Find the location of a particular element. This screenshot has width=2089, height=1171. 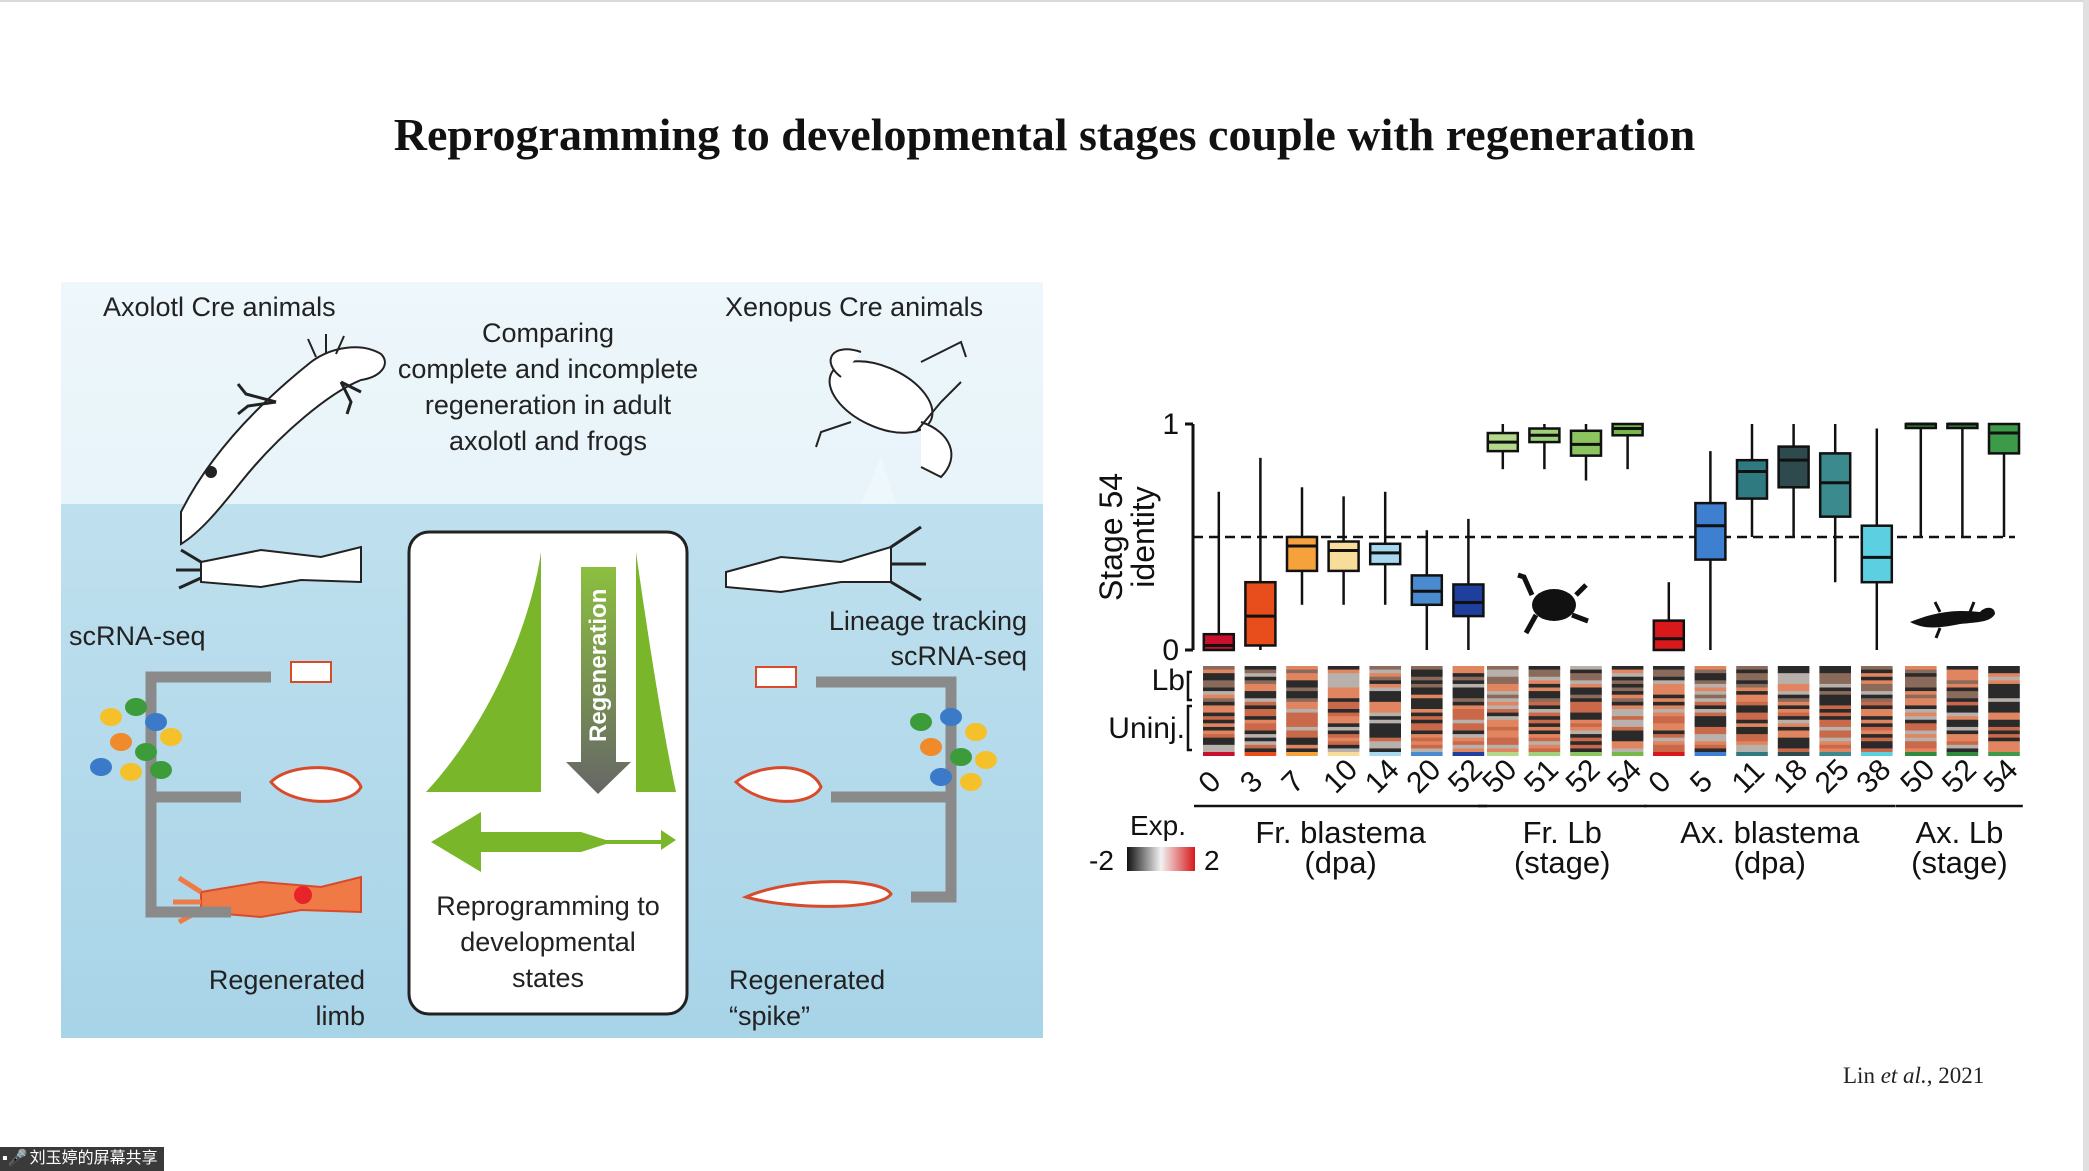

group-label-2-line-2: (dpa) is located at coordinates (1770, 862).